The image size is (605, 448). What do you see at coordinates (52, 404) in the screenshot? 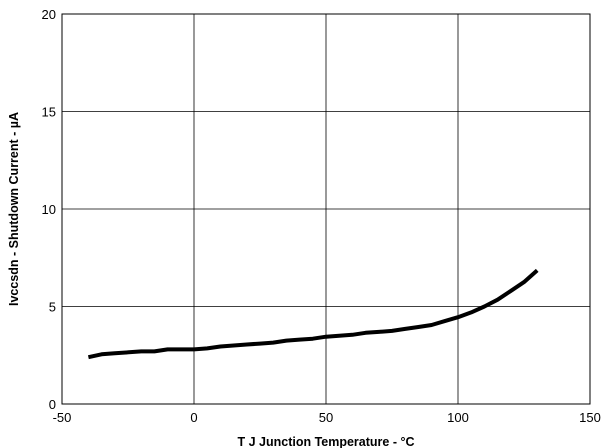
I see `y-tick-label: 0` at bounding box center [52, 404].